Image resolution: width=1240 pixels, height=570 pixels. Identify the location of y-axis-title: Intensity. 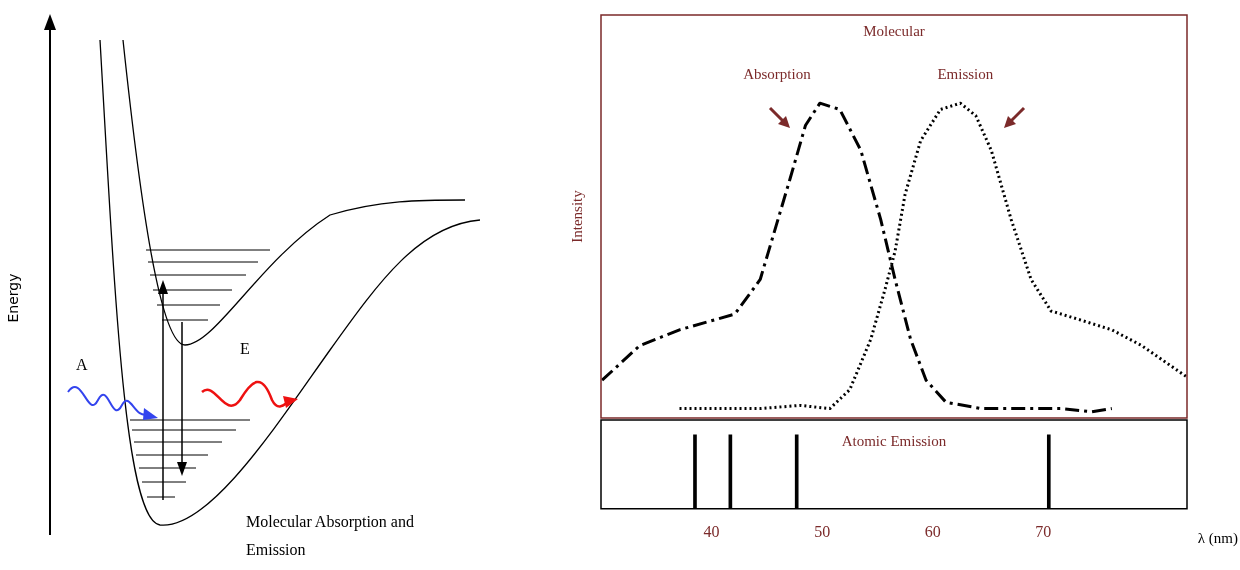
(576, 216).